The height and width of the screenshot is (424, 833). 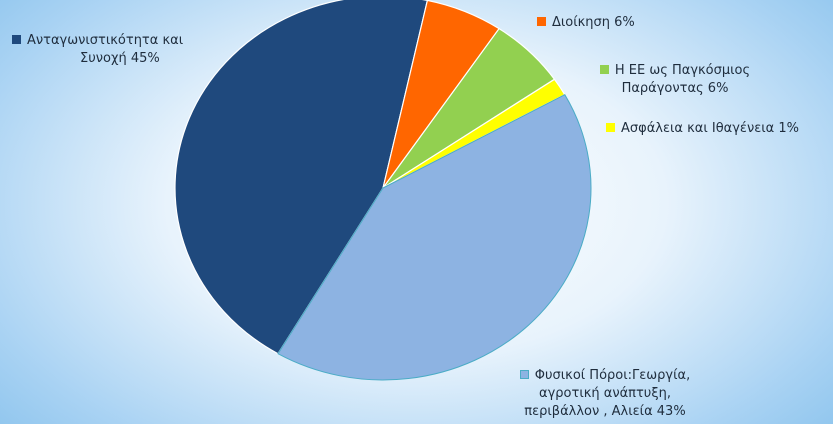 I want to click on label-competitiveness: Ανταγωνιστικότητα και Συνοχή 45%, so click(x=97, y=50).